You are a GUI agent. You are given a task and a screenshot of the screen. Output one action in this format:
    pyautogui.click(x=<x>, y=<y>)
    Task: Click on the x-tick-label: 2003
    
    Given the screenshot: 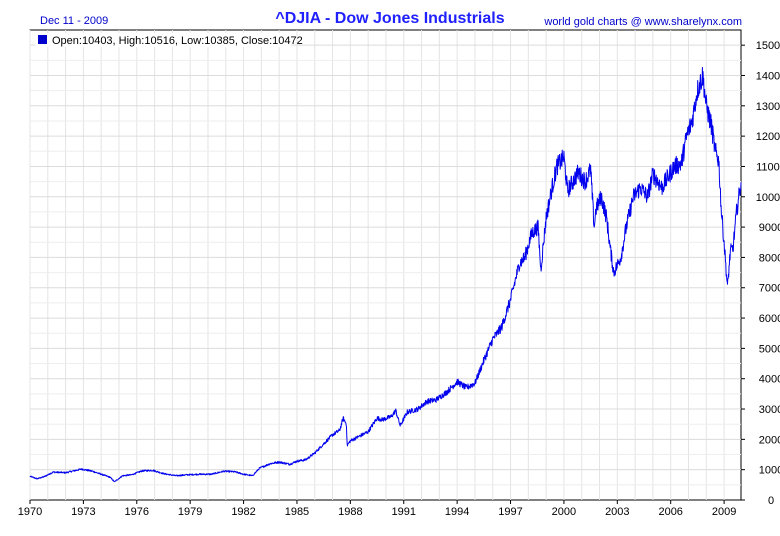 What is the action you would take?
    pyautogui.click(x=617, y=512)
    